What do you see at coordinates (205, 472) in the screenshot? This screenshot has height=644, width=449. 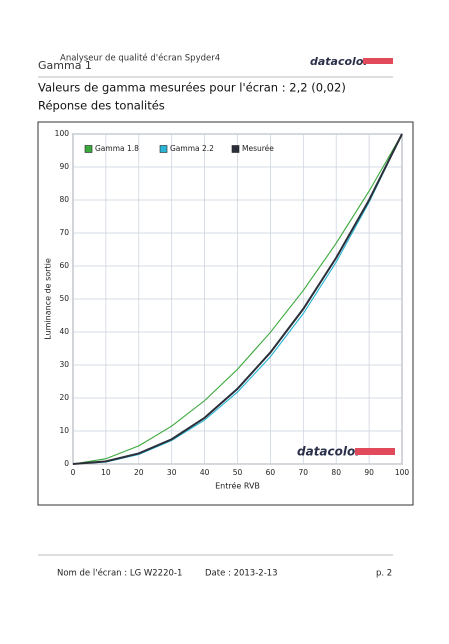 I see `x-tick-label: 40` at bounding box center [205, 472].